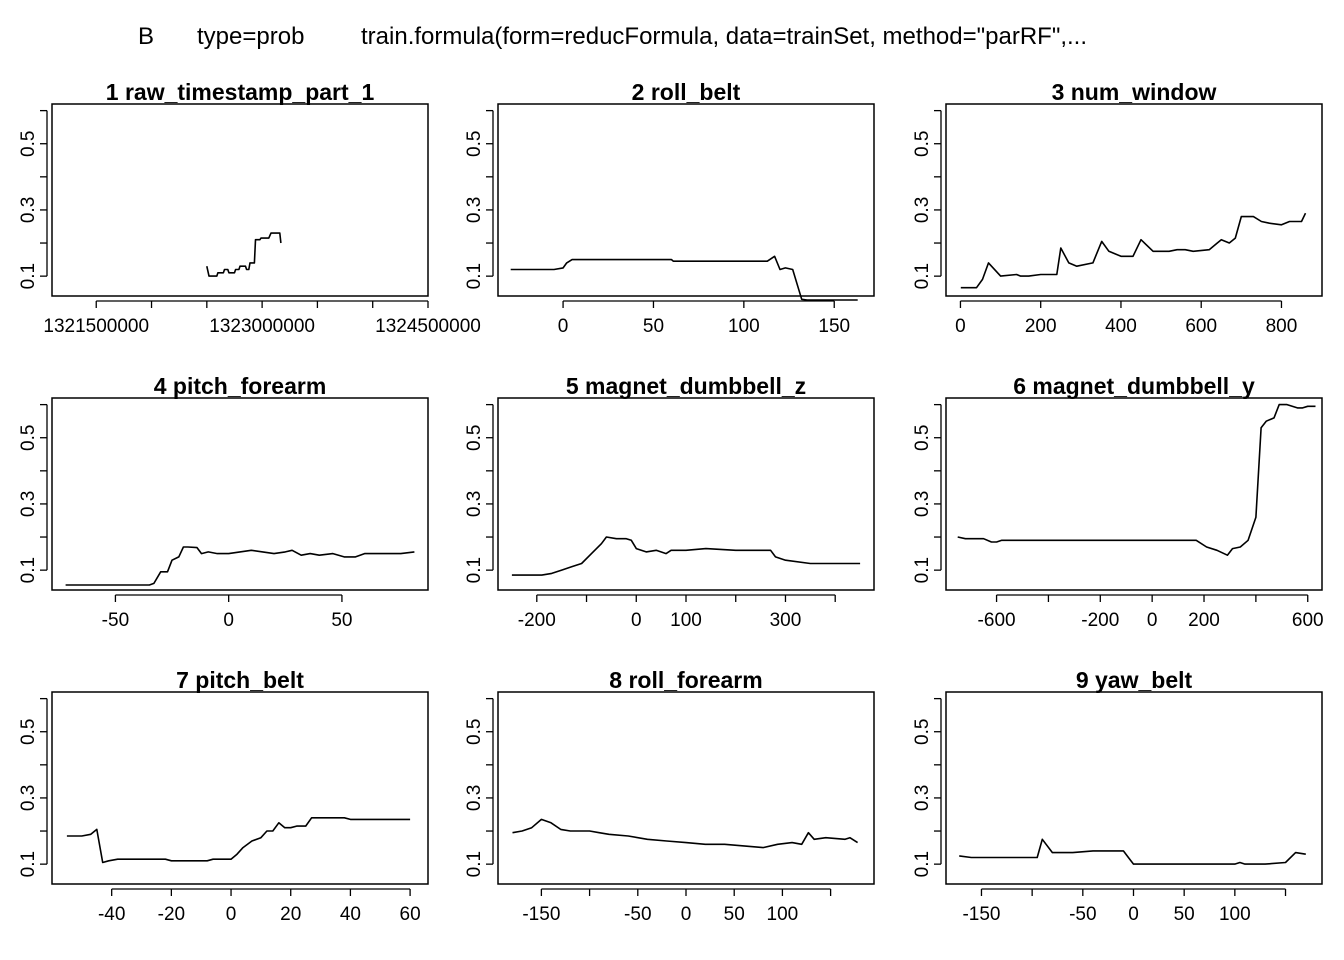 This screenshot has width=1344, height=960. I want to click on panel-title: 3 num_window, so click(1134, 92).